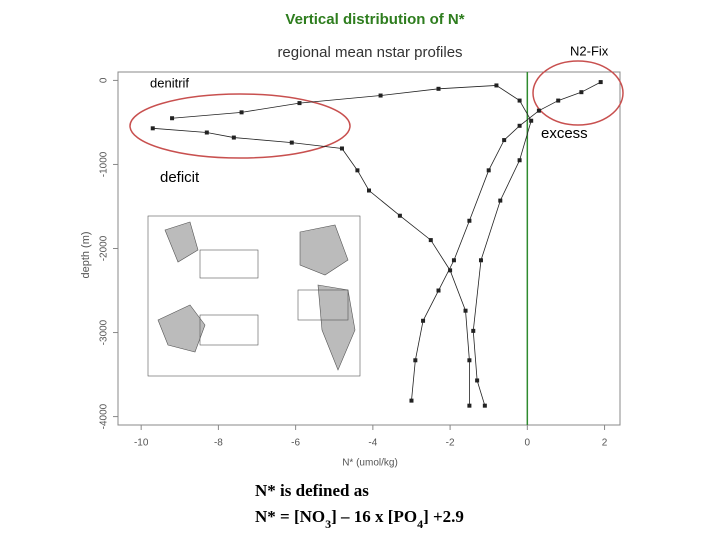  Describe the element at coordinates (86, 254) in the screenshot. I see `y-axis-label: depth (m)` at that location.